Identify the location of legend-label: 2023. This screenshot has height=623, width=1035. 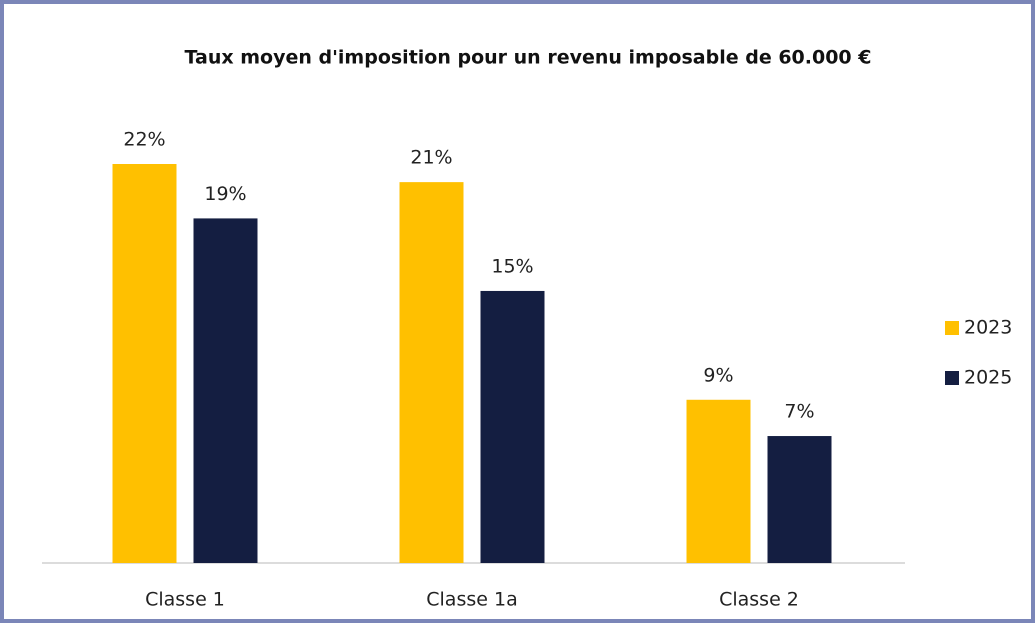
(988, 328).